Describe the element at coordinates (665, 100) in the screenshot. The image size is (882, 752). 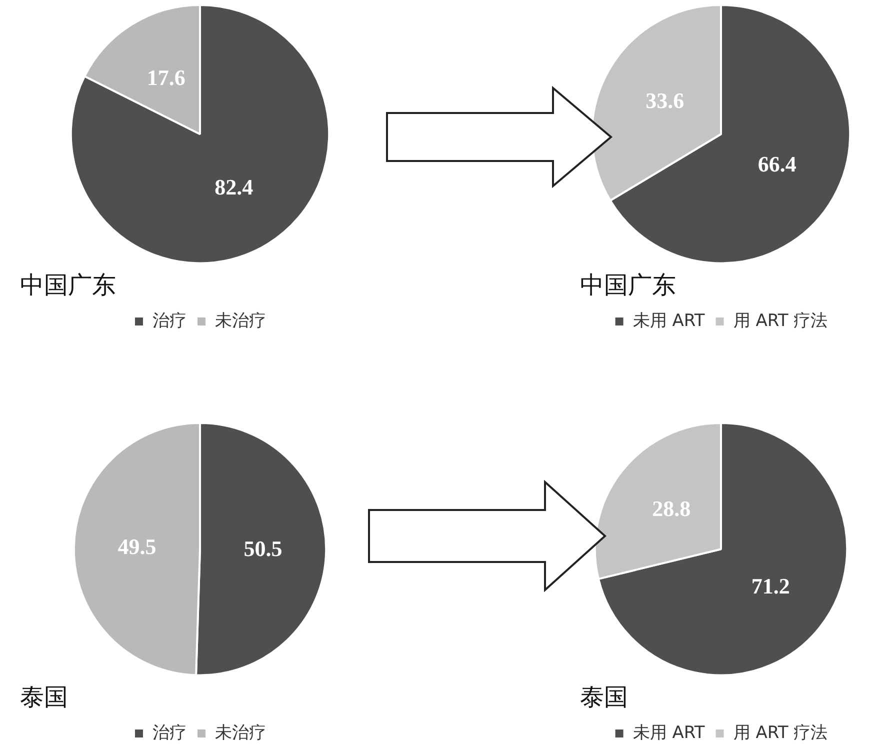
I see `data-label: 33.6` at that location.